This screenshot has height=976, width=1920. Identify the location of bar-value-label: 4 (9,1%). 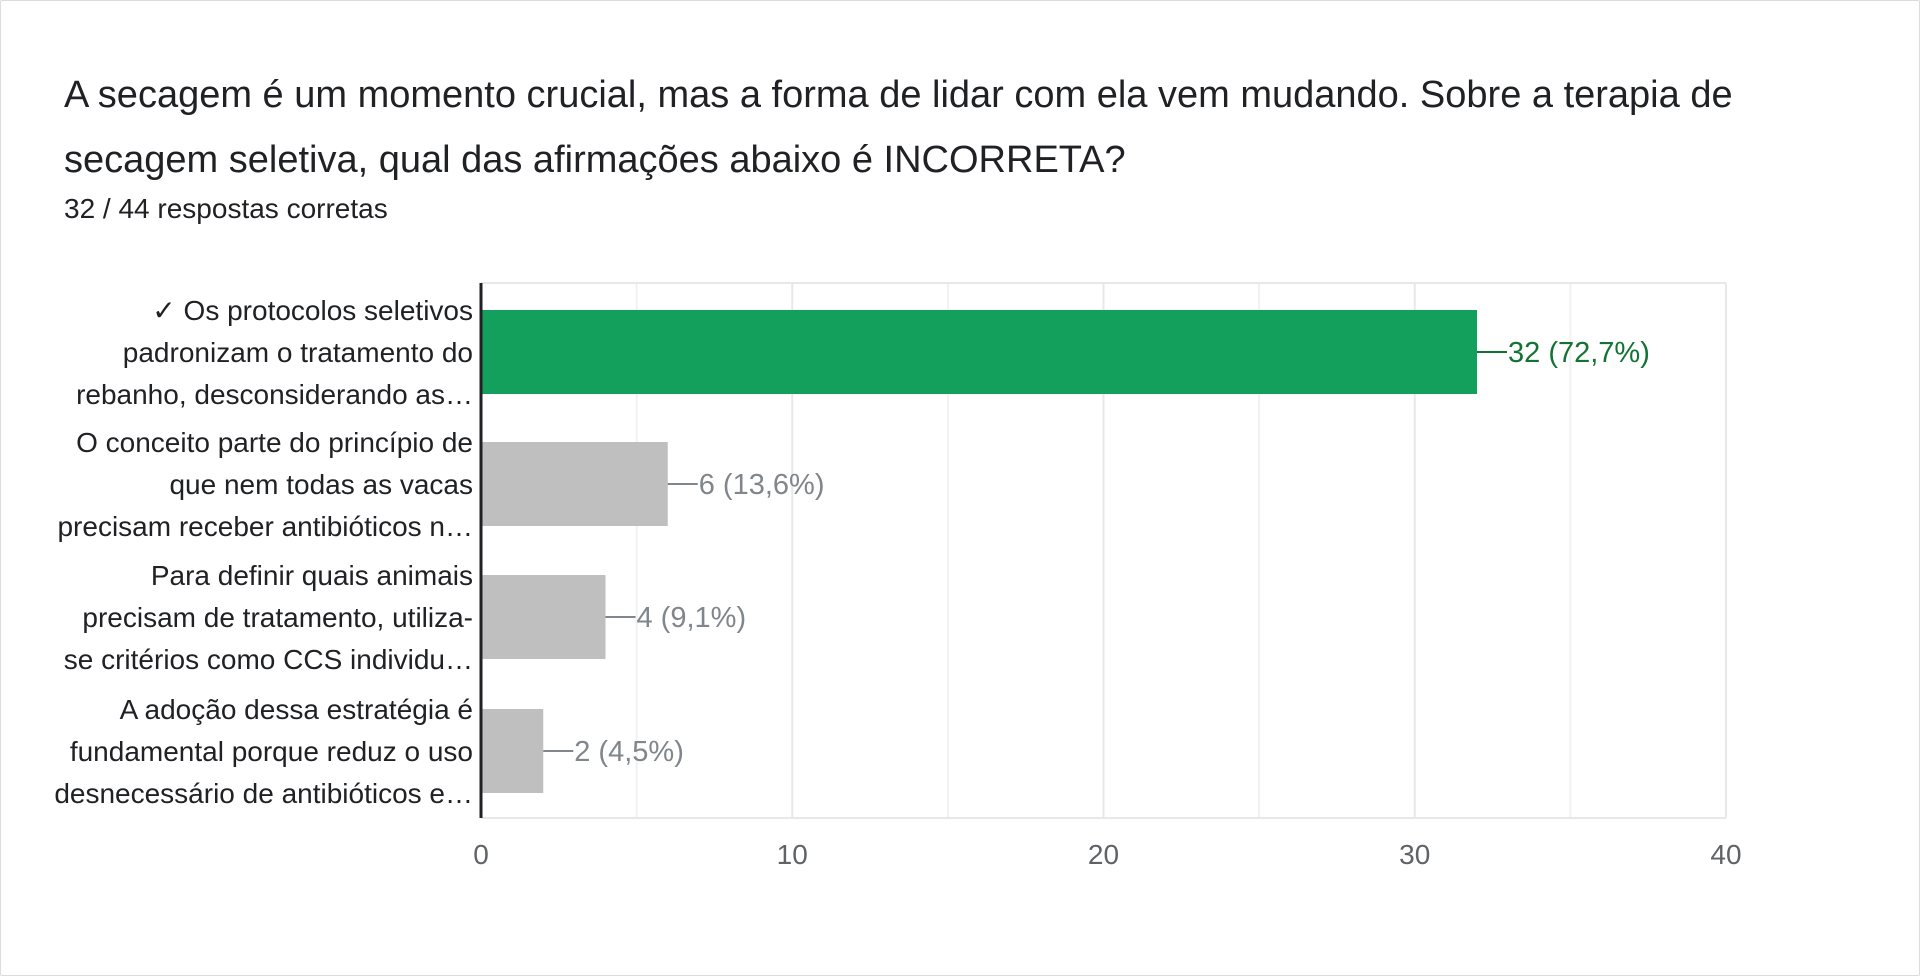
(692, 618).